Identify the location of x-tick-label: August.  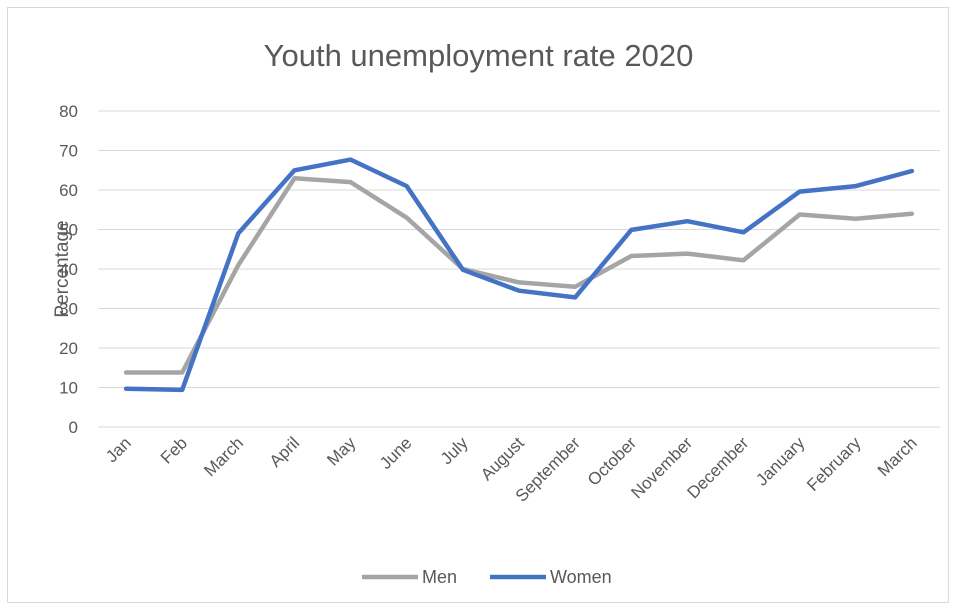
(502, 458).